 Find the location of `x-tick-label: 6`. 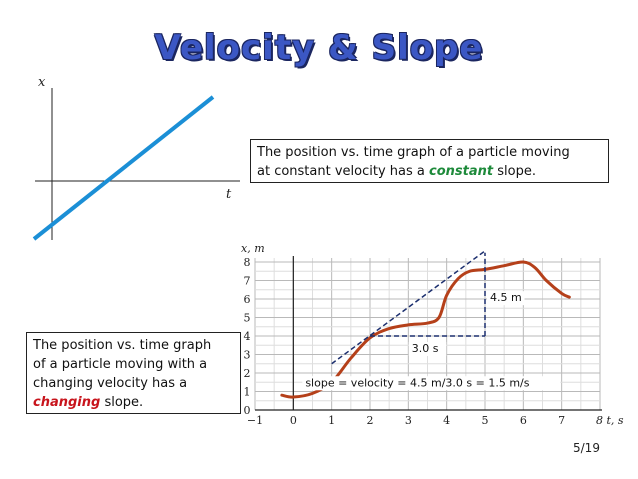

x-tick-label: 6 is located at coordinates (523, 420).